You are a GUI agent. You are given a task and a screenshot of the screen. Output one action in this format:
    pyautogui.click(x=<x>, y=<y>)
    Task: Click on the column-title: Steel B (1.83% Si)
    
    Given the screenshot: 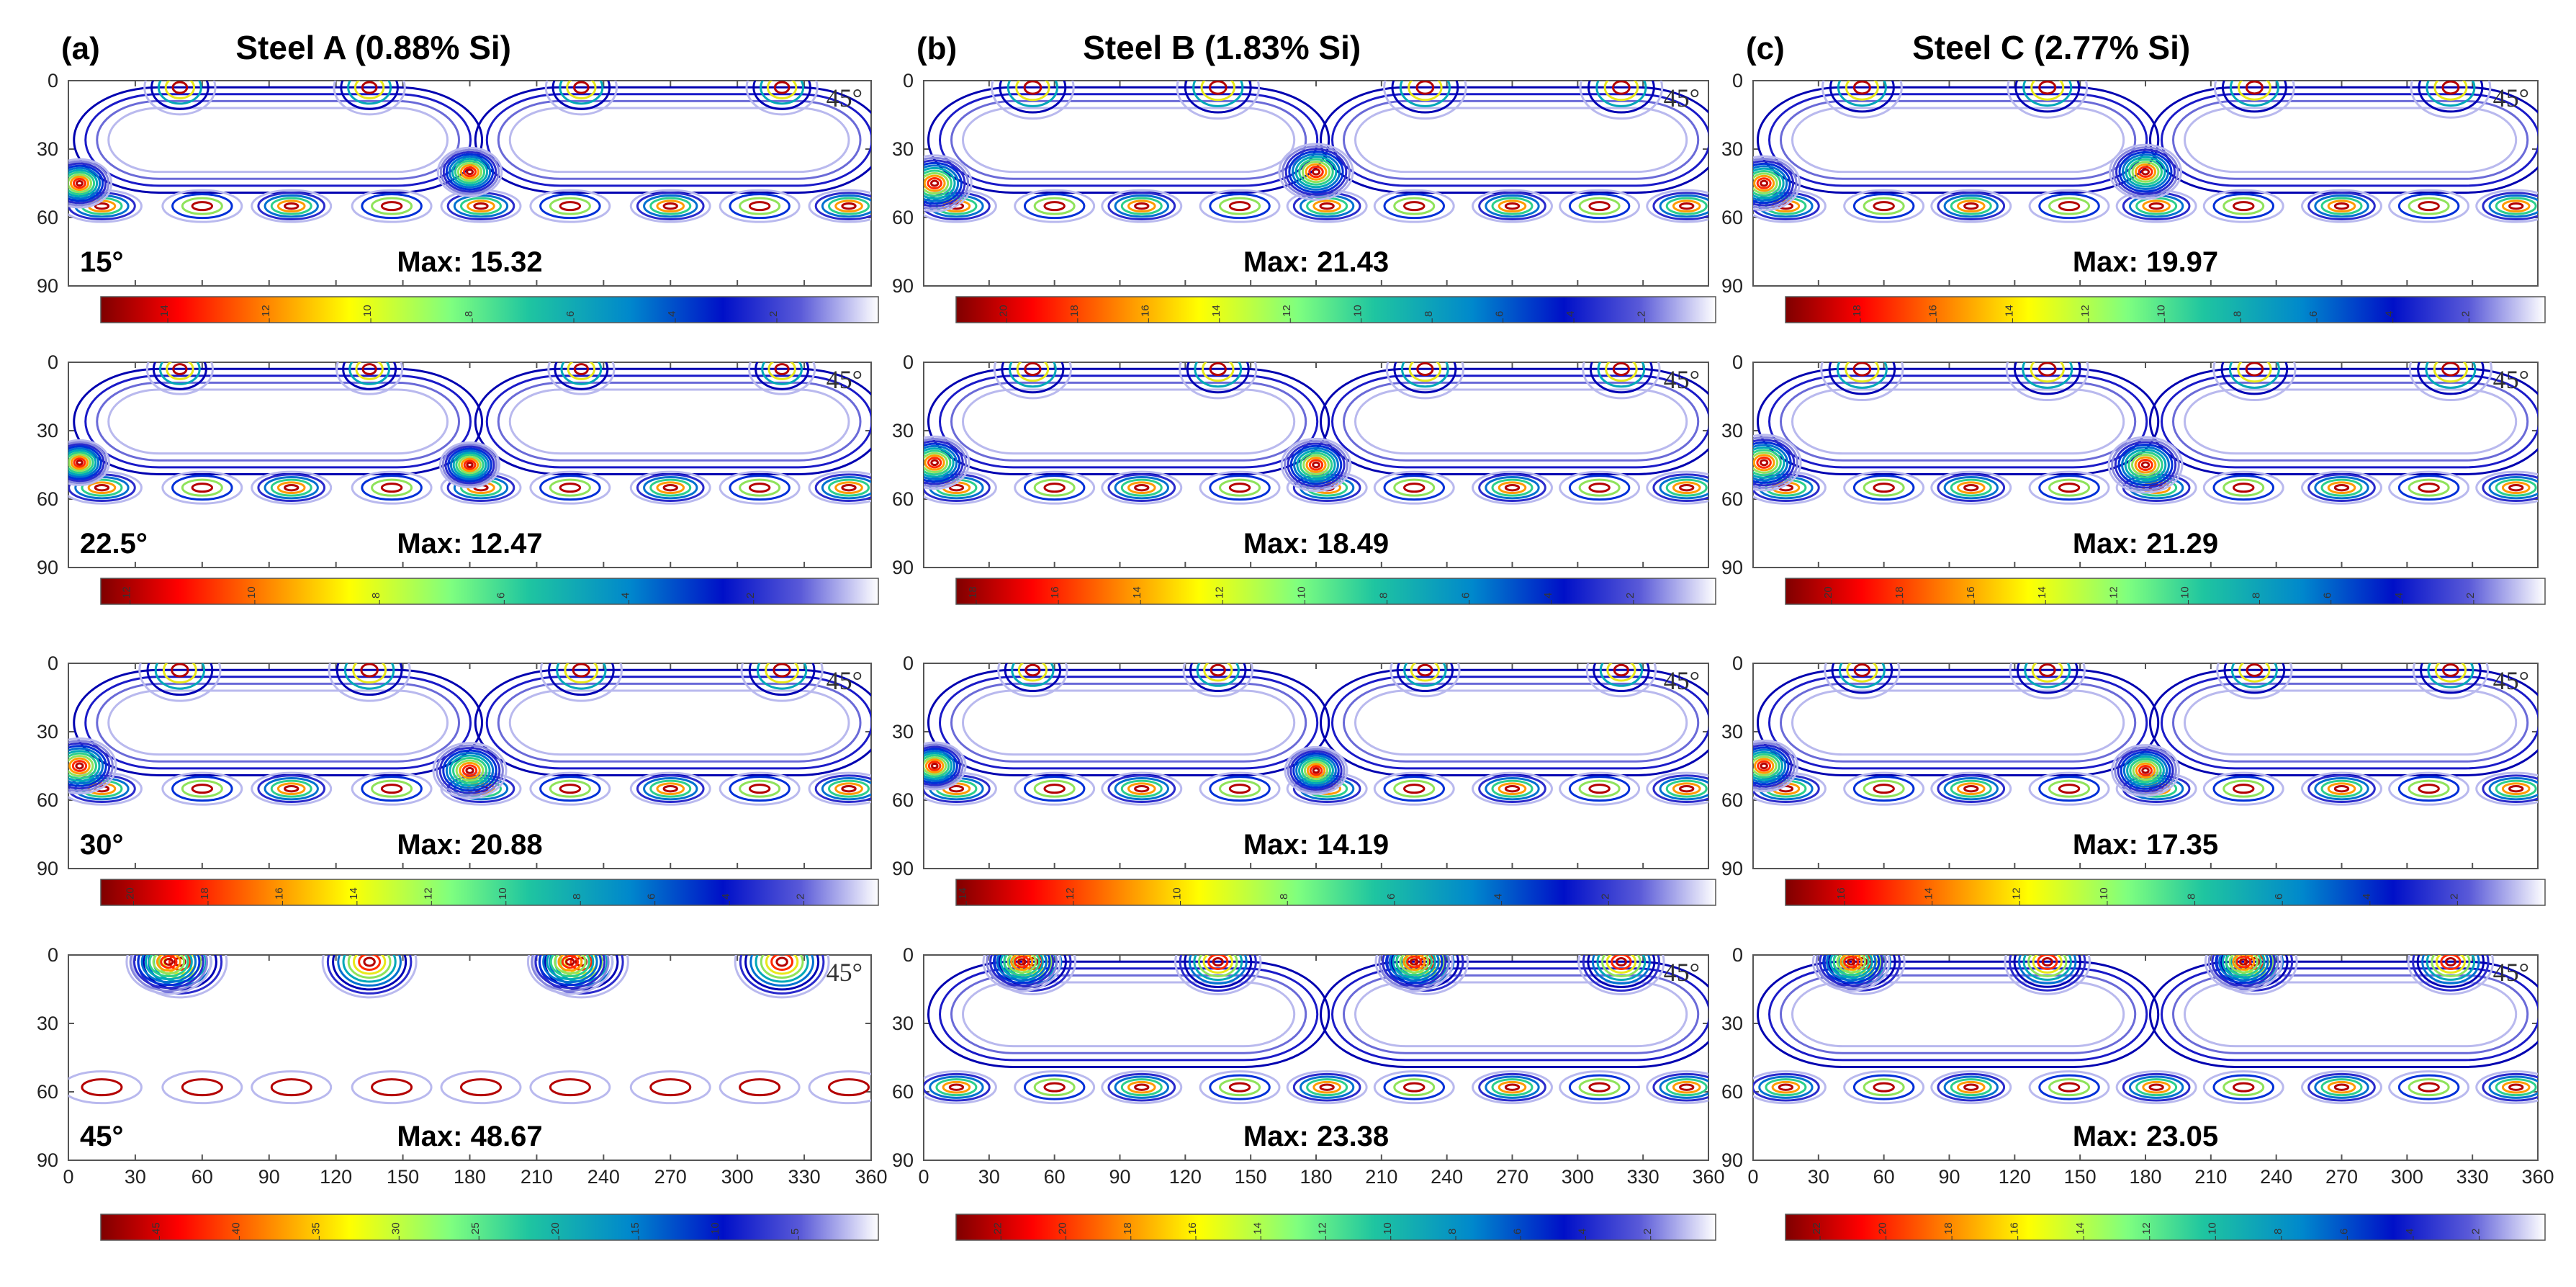 What is the action you would take?
    pyautogui.click(x=1222, y=48)
    